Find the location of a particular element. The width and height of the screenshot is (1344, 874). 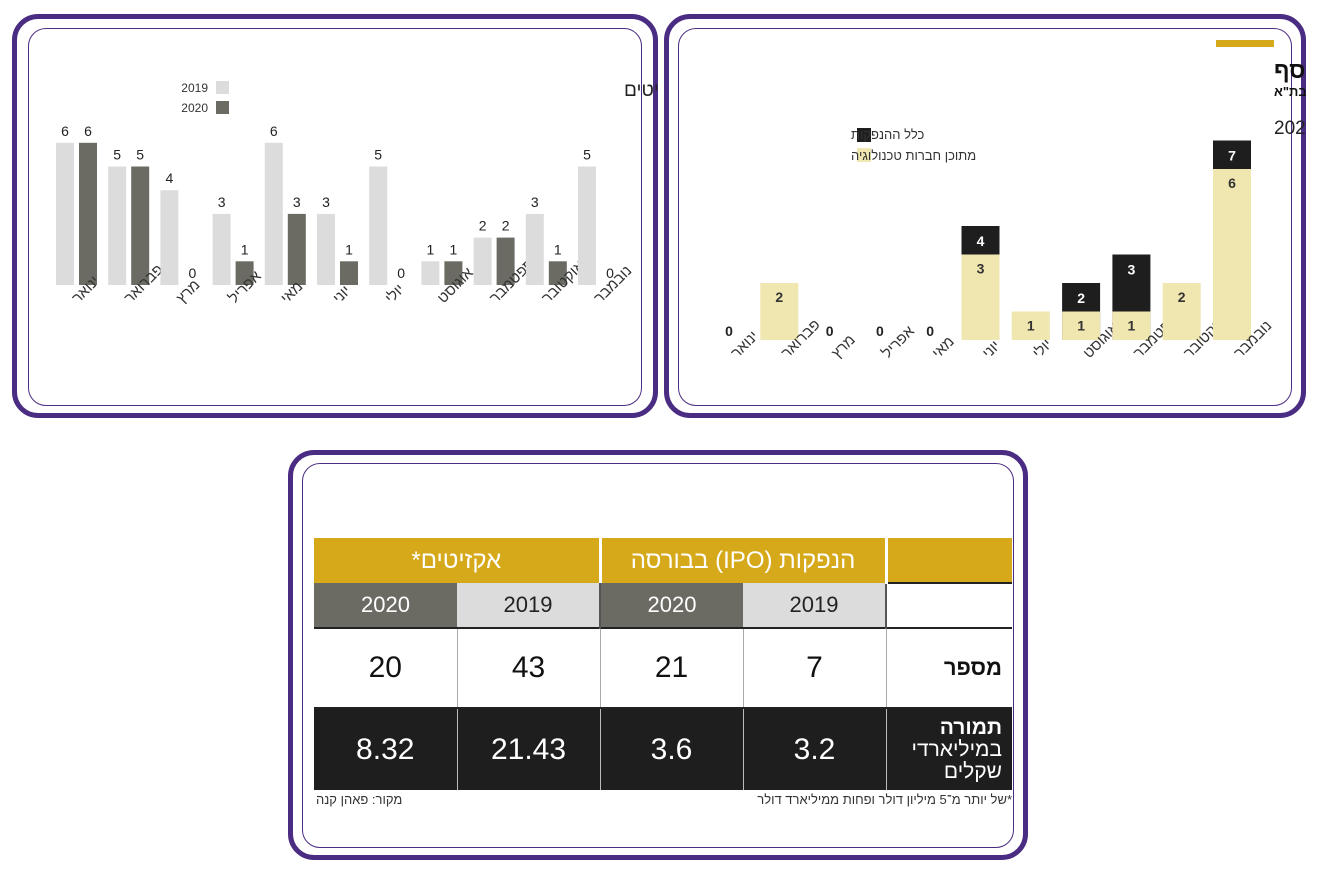

left-legend-label-2020: 2020 is located at coordinates (194, 108).